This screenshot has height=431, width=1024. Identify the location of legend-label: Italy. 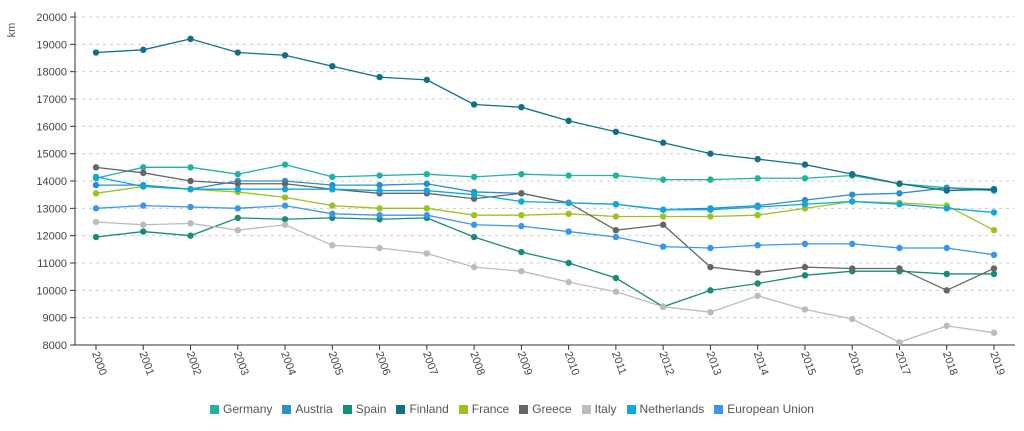
(605, 409).